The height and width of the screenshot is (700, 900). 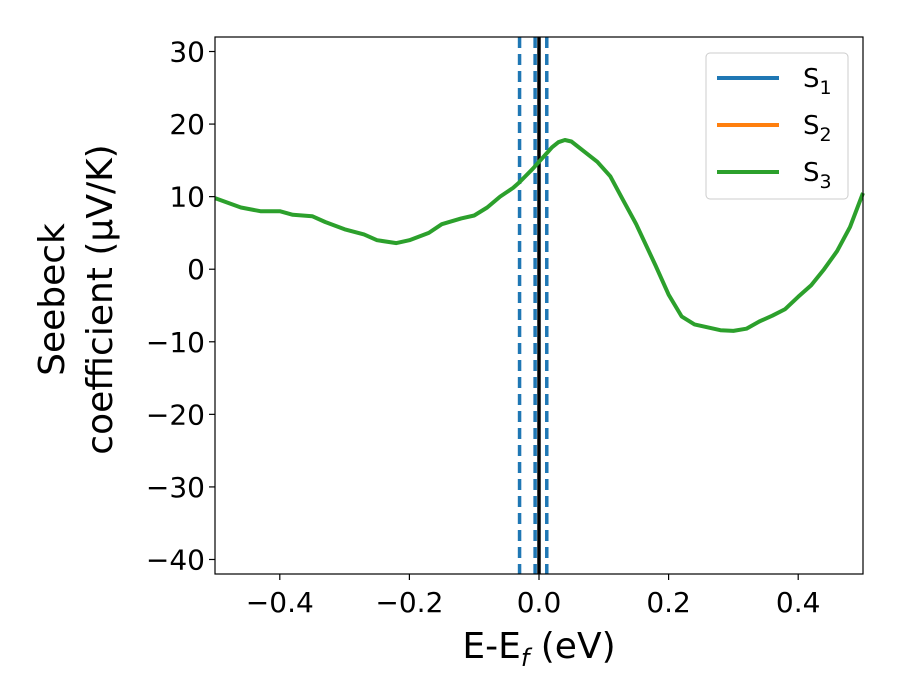 I want to click on x-tick-label: 0.4, so click(x=798, y=602).